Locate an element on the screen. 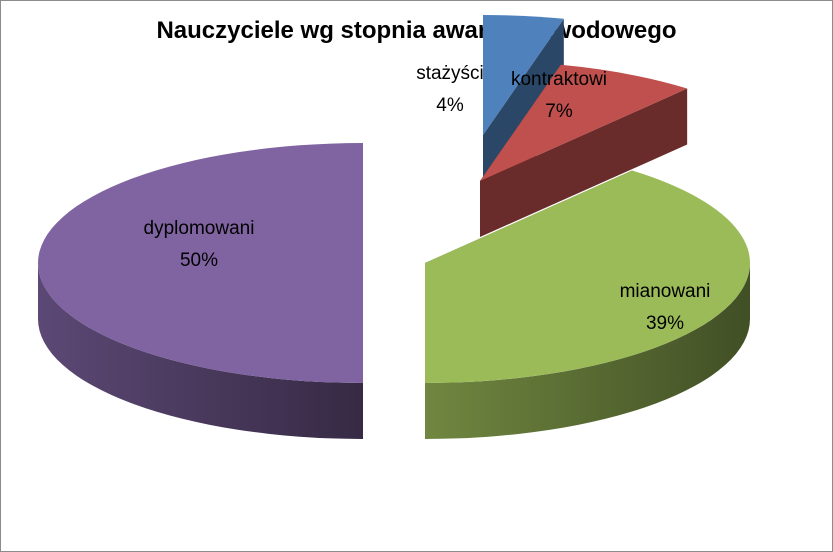  data-label-2-value: 7% is located at coordinates (559, 111).